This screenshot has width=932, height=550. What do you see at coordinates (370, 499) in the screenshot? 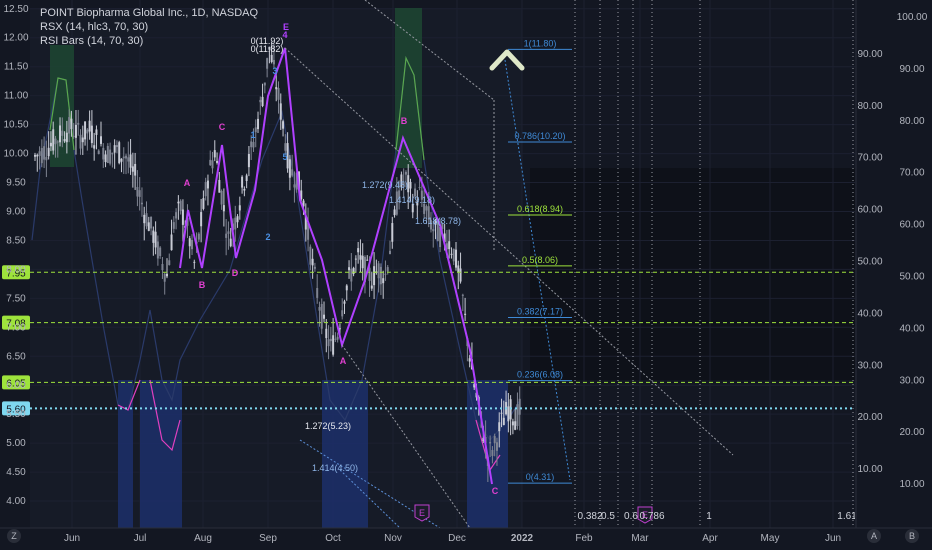
I see `fib-trendline` at bounding box center [370, 499].